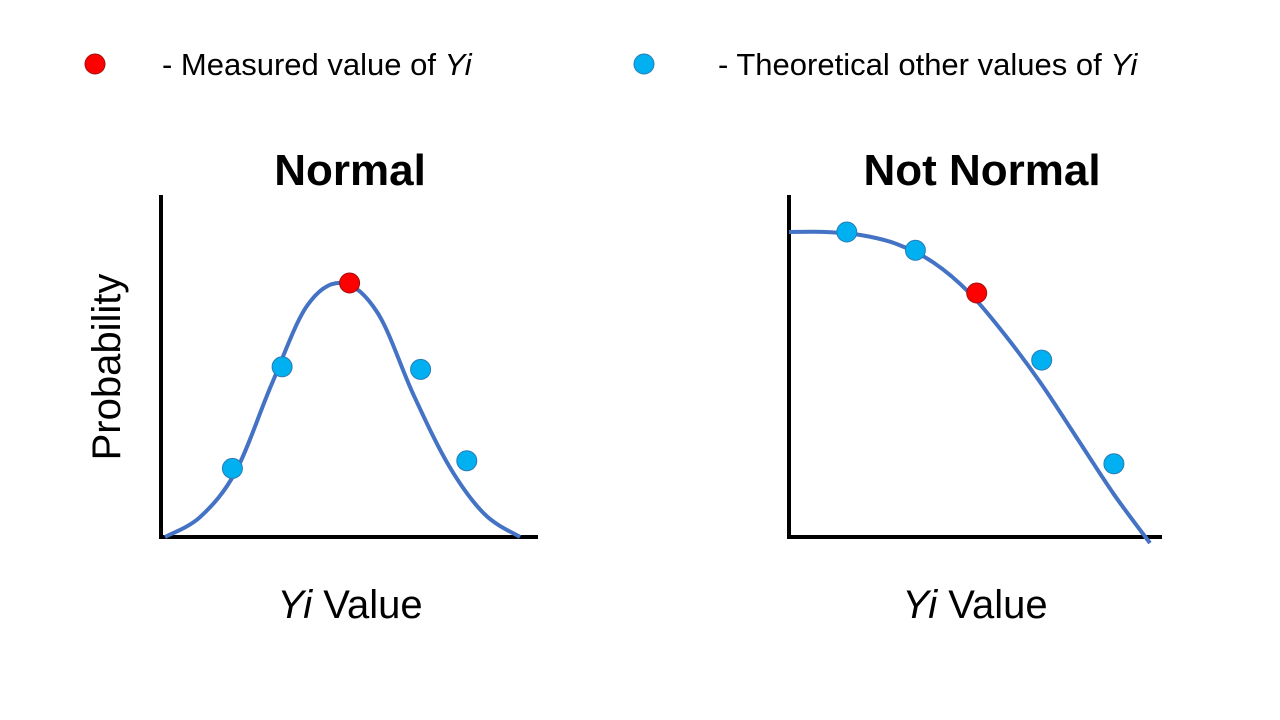  What do you see at coordinates (343, 409) in the screenshot?
I see `chart-normal-curve` at bounding box center [343, 409].